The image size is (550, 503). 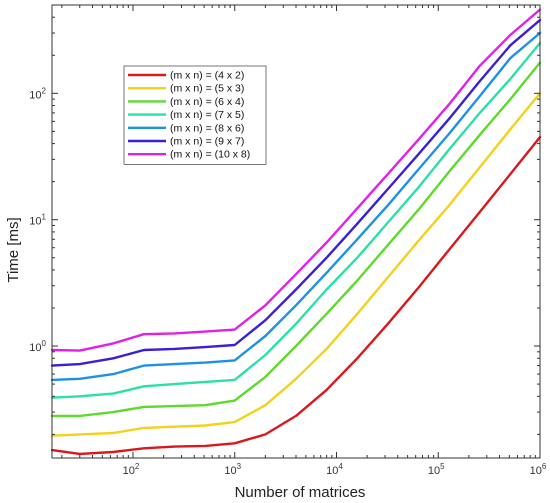 What do you see at coordinates (37, 346) in the screenshot?
I see `y-tick-label: 10⁰` at bounding box center [37, 346].